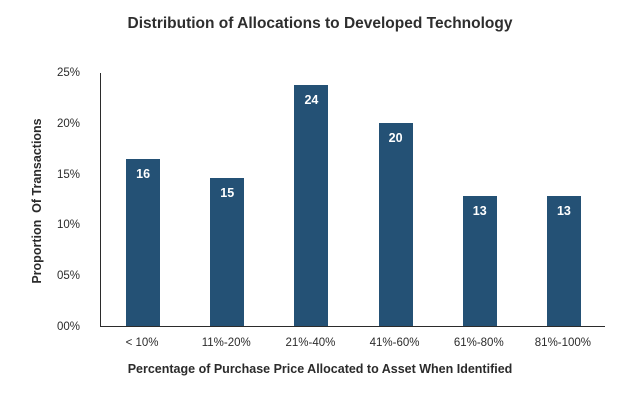 The height and width of the screenshot is (403, 640). I want to click on y-axis-tick-label: 20%, so click(68, 123).